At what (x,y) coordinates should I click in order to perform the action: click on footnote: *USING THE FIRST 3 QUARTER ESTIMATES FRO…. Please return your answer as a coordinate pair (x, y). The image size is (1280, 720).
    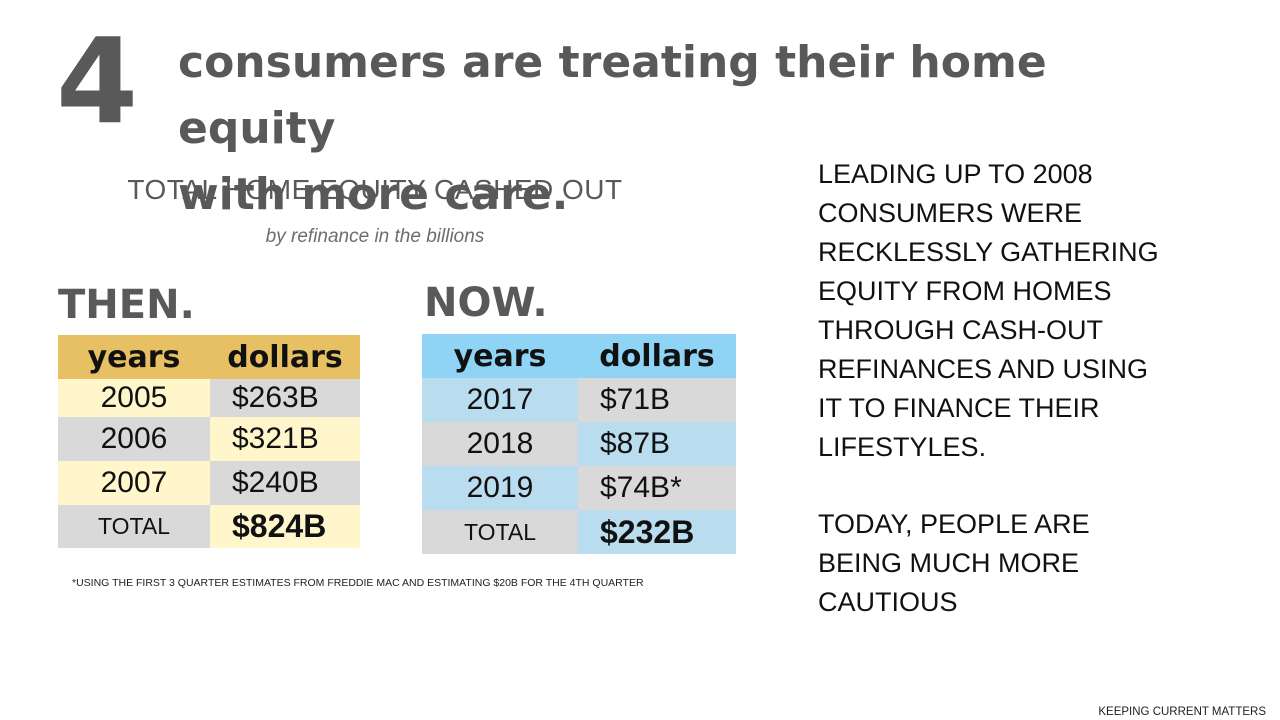
    Looking at the image, I should click on (358, 583).